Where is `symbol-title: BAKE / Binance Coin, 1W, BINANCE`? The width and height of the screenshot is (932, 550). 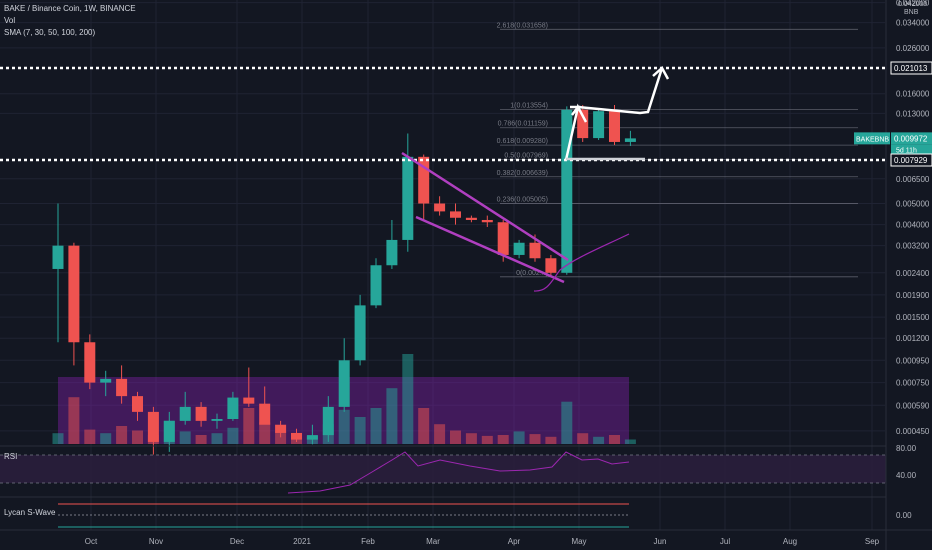
symbol-title: BAKE / Binance Coin, 1W, BINANCE is located at coordinates (70, 8).